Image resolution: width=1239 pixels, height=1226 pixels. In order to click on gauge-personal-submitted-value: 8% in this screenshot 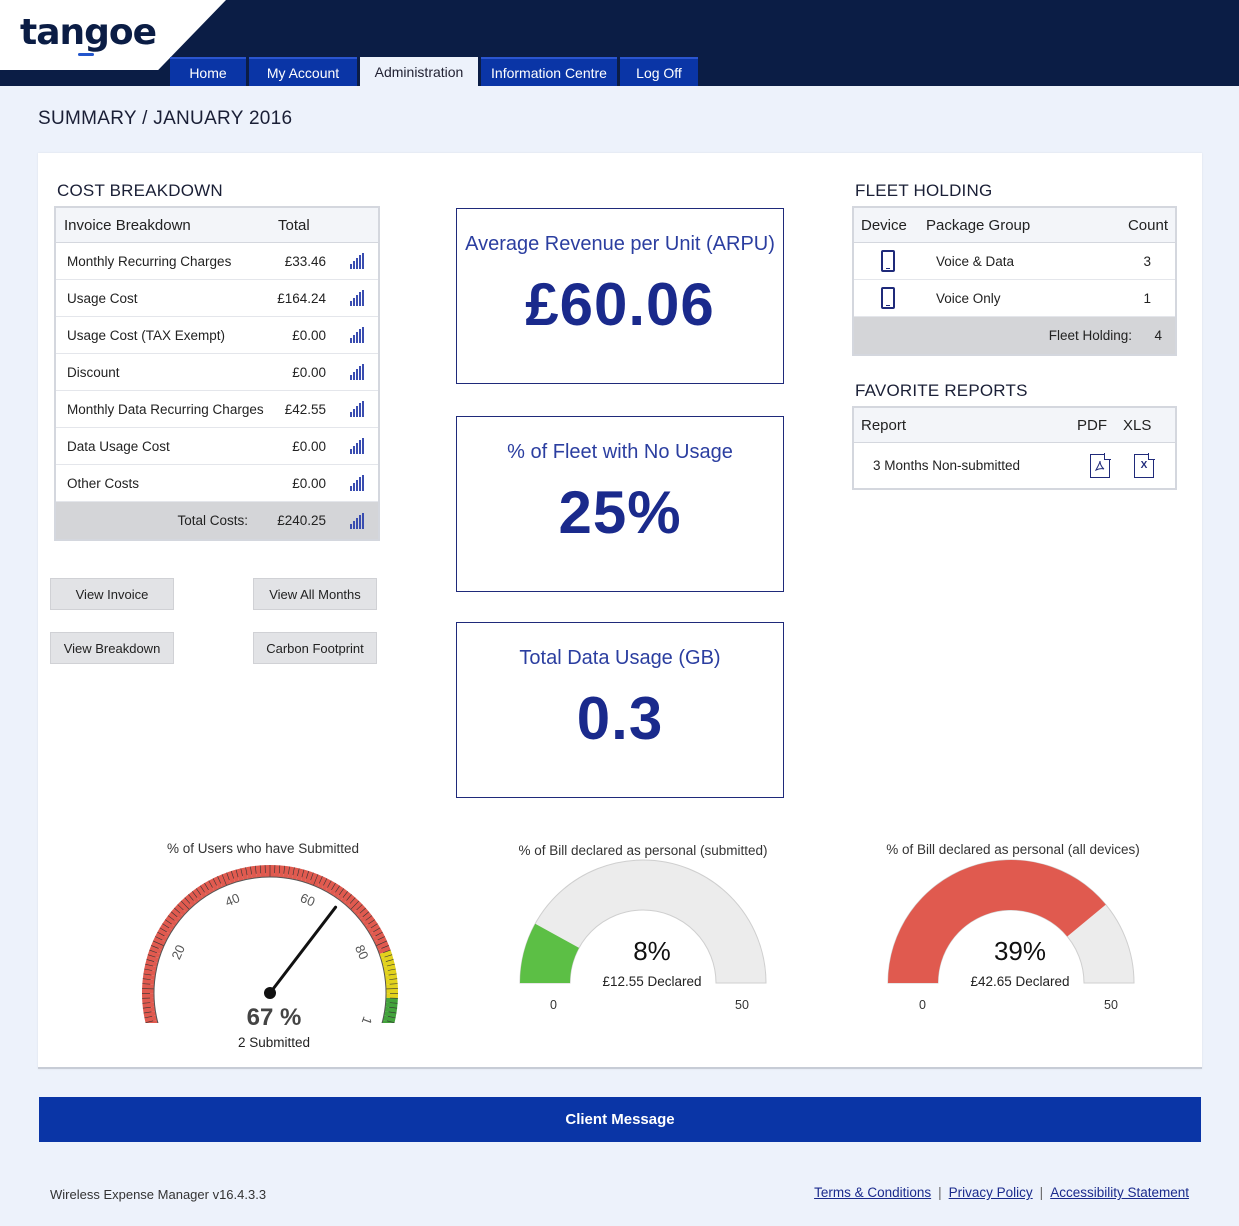, I will do `click(652, 951)`.